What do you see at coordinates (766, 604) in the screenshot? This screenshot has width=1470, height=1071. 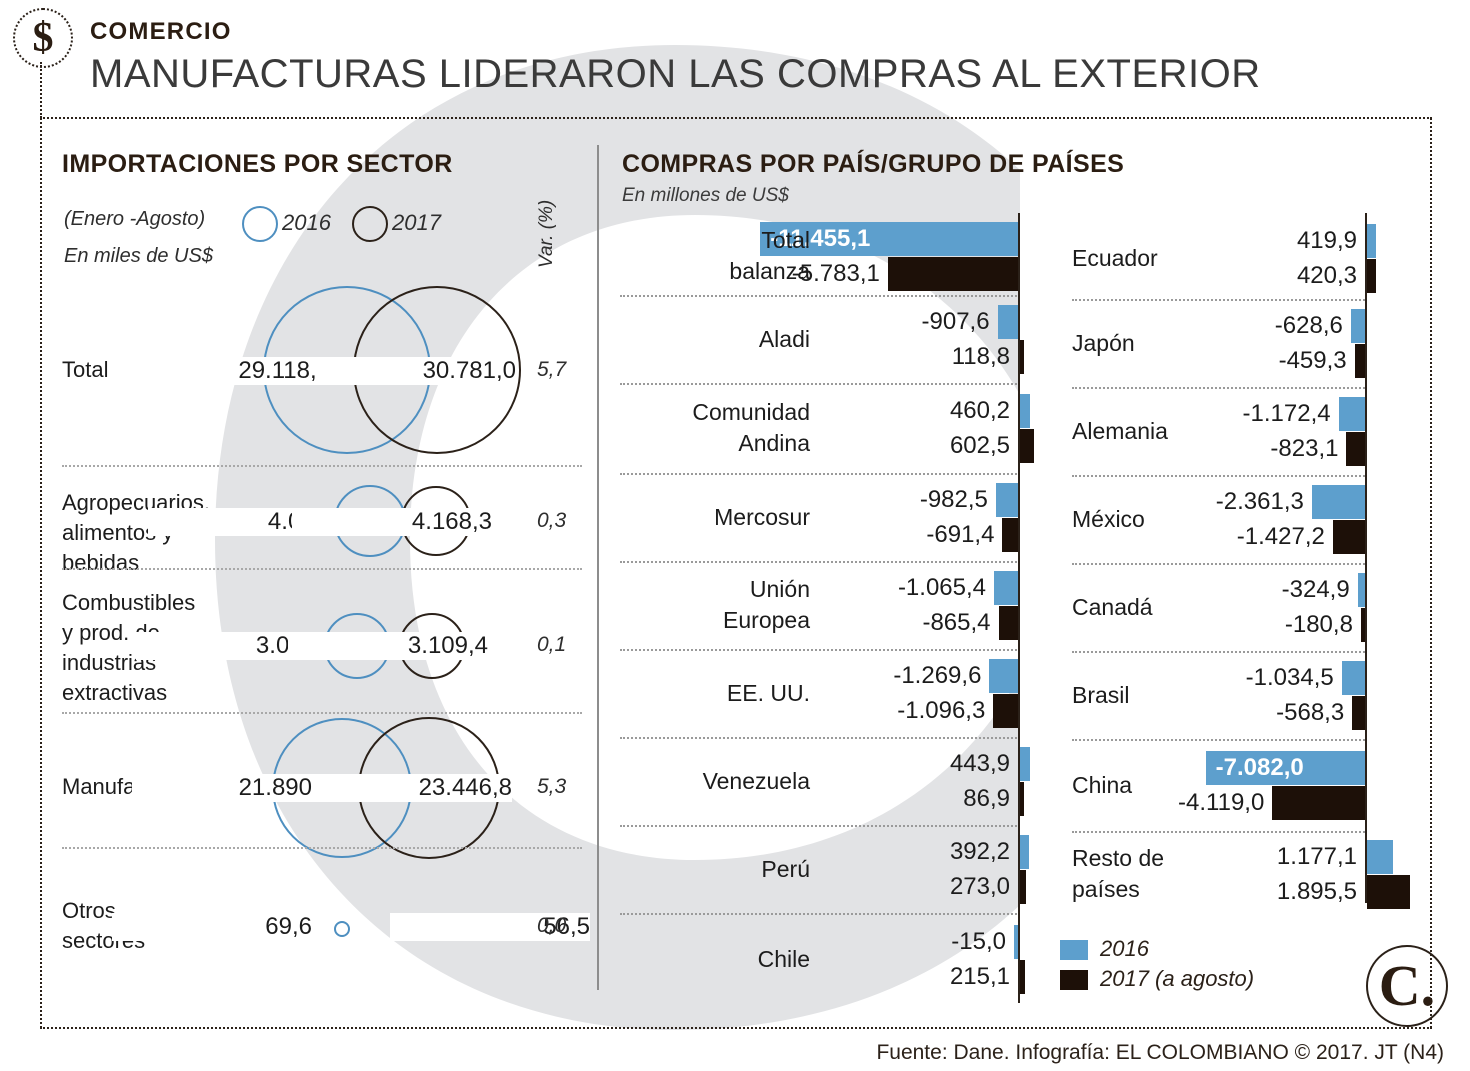 I see `country-name: Unión Europea` at bounding box center [766, 604].